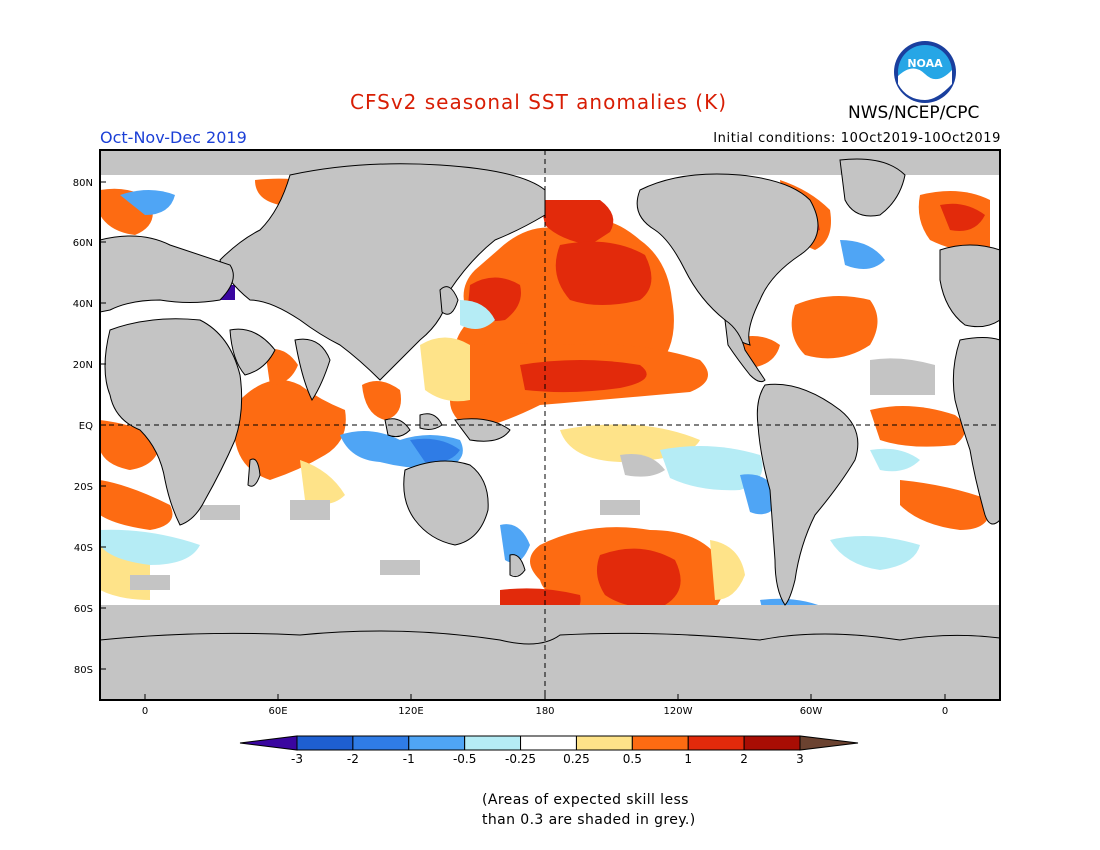 The height and width of the screenshot is (850, 1100). What do you see at coordinates (83, 304) in the screenshot?
I see `lat-label: 40N` at bounding box center [83, 304].